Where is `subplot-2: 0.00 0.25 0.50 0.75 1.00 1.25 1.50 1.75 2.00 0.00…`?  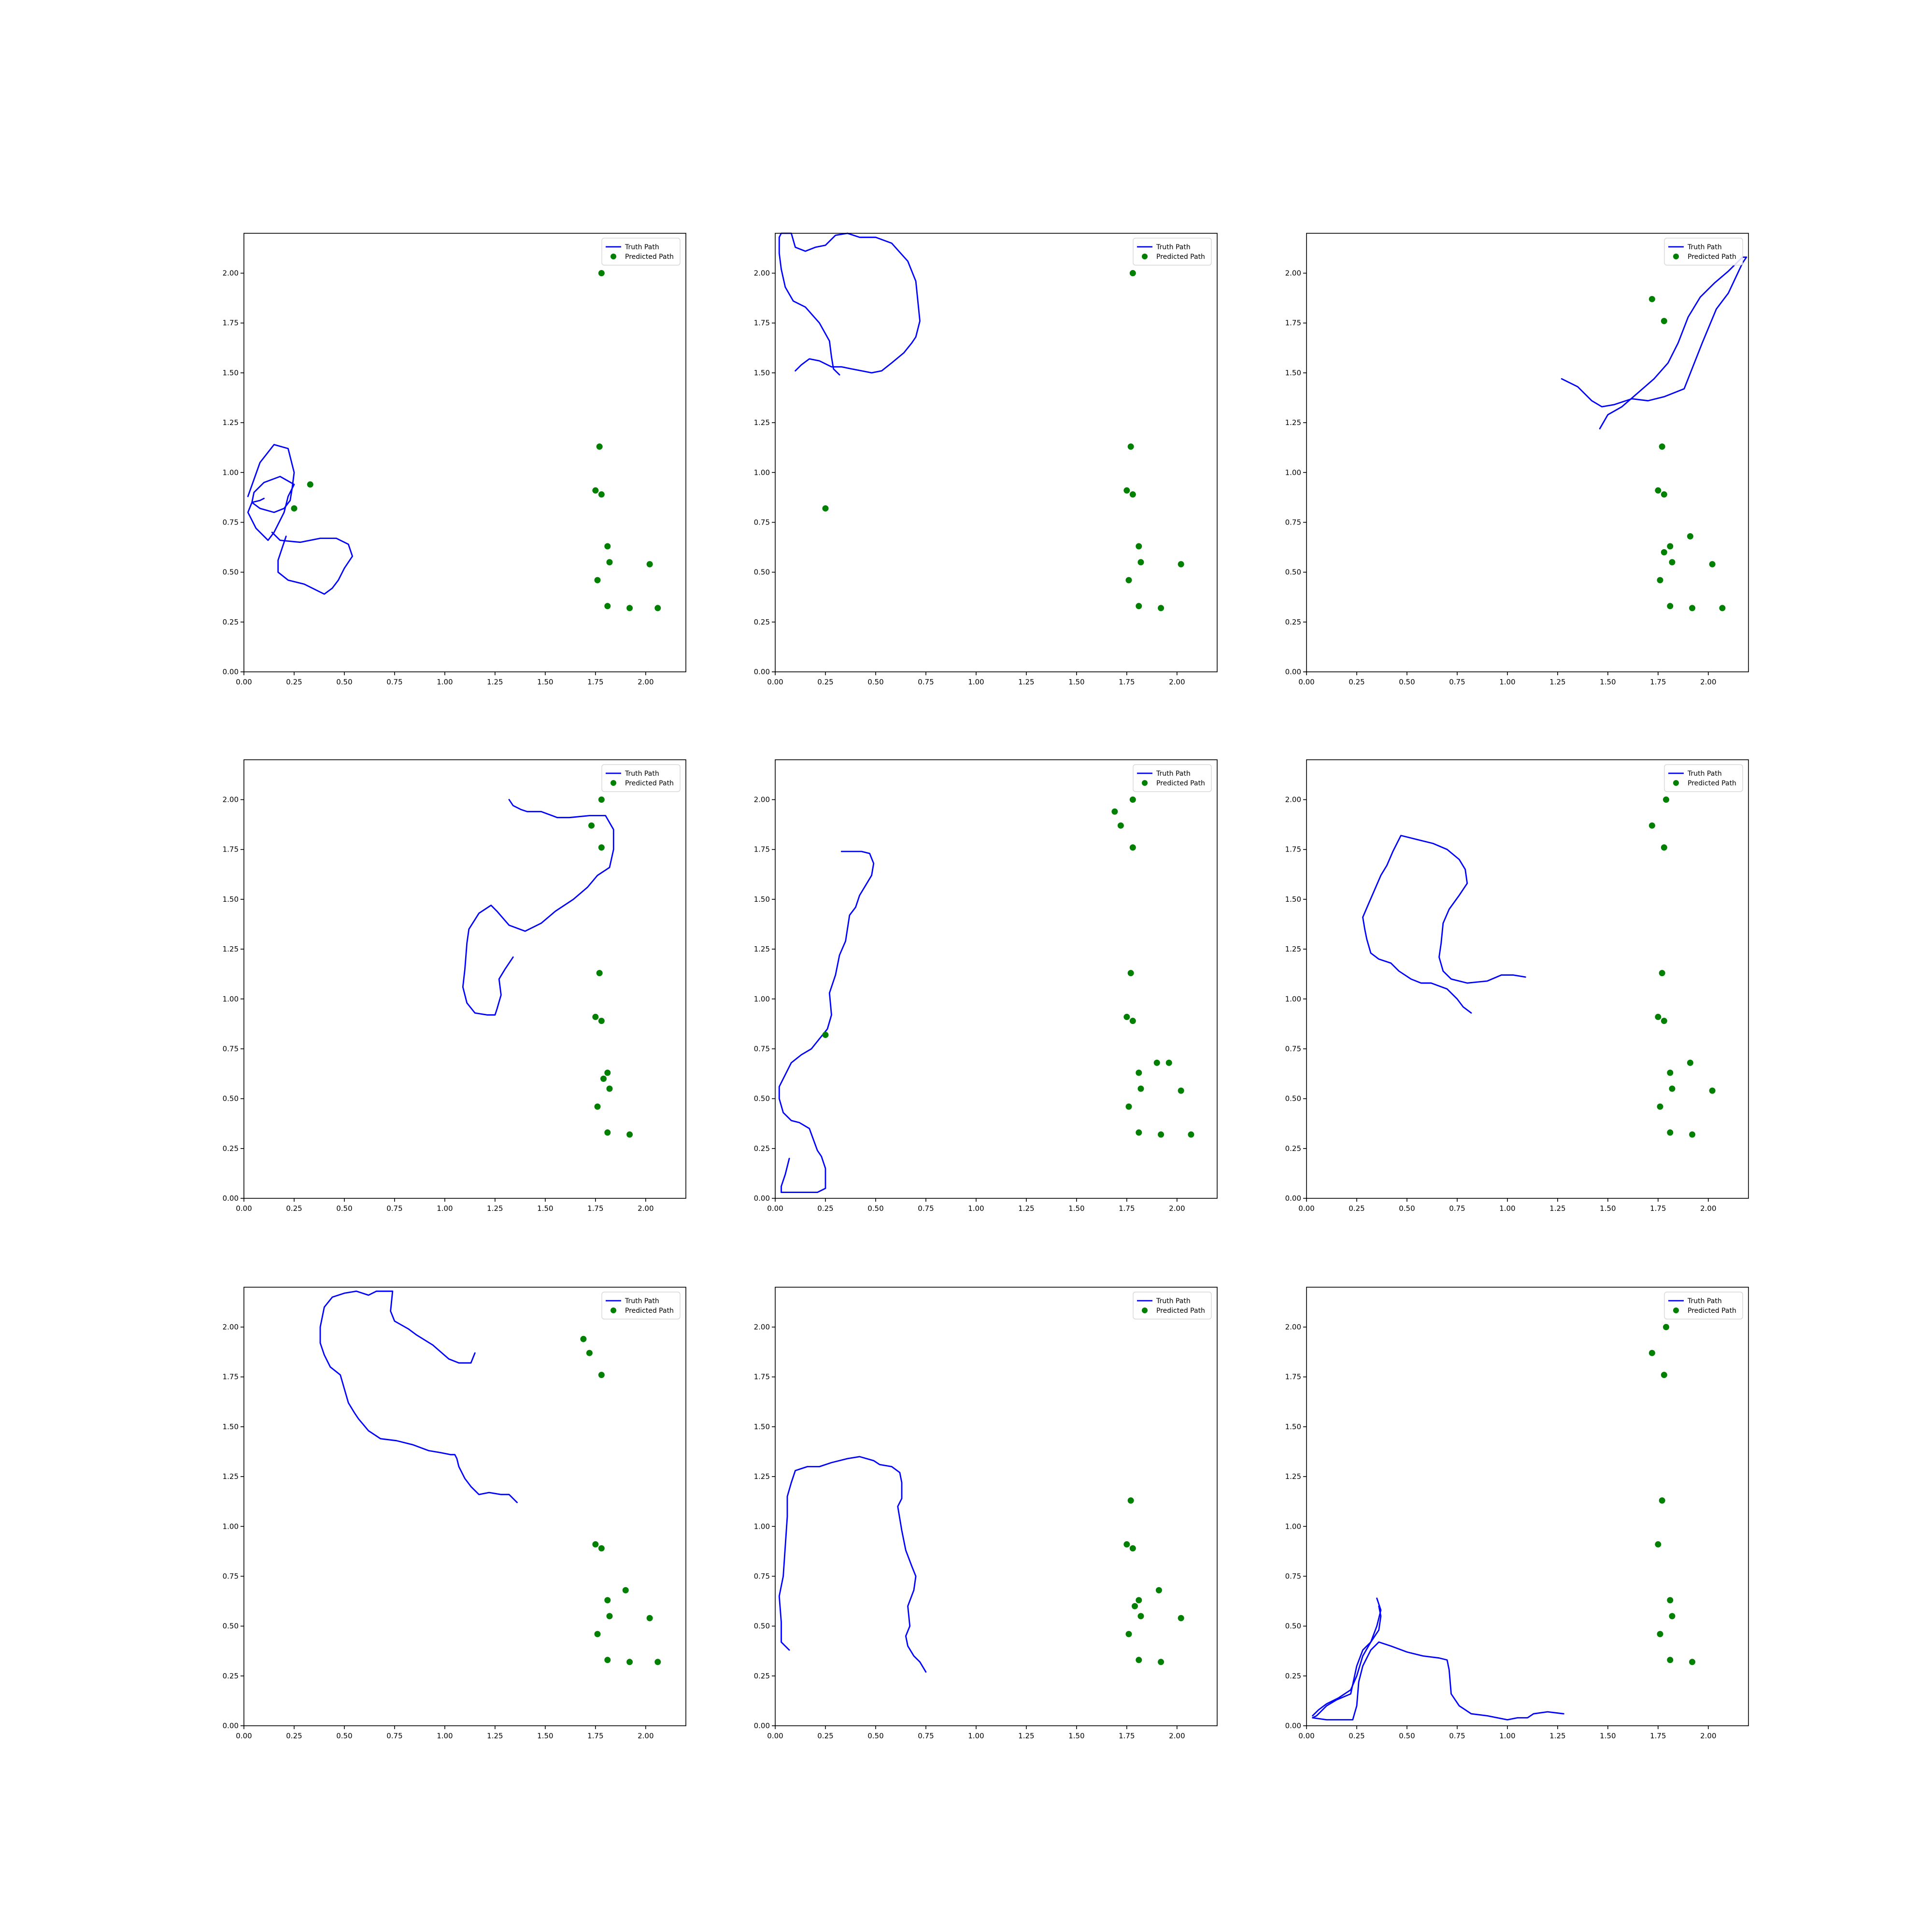 subplot-2: 0.00 0.25 0.50 0.75 1.00 1.25 1.50 1.75 2.00 0.00… is located at coordinates (986, 459).